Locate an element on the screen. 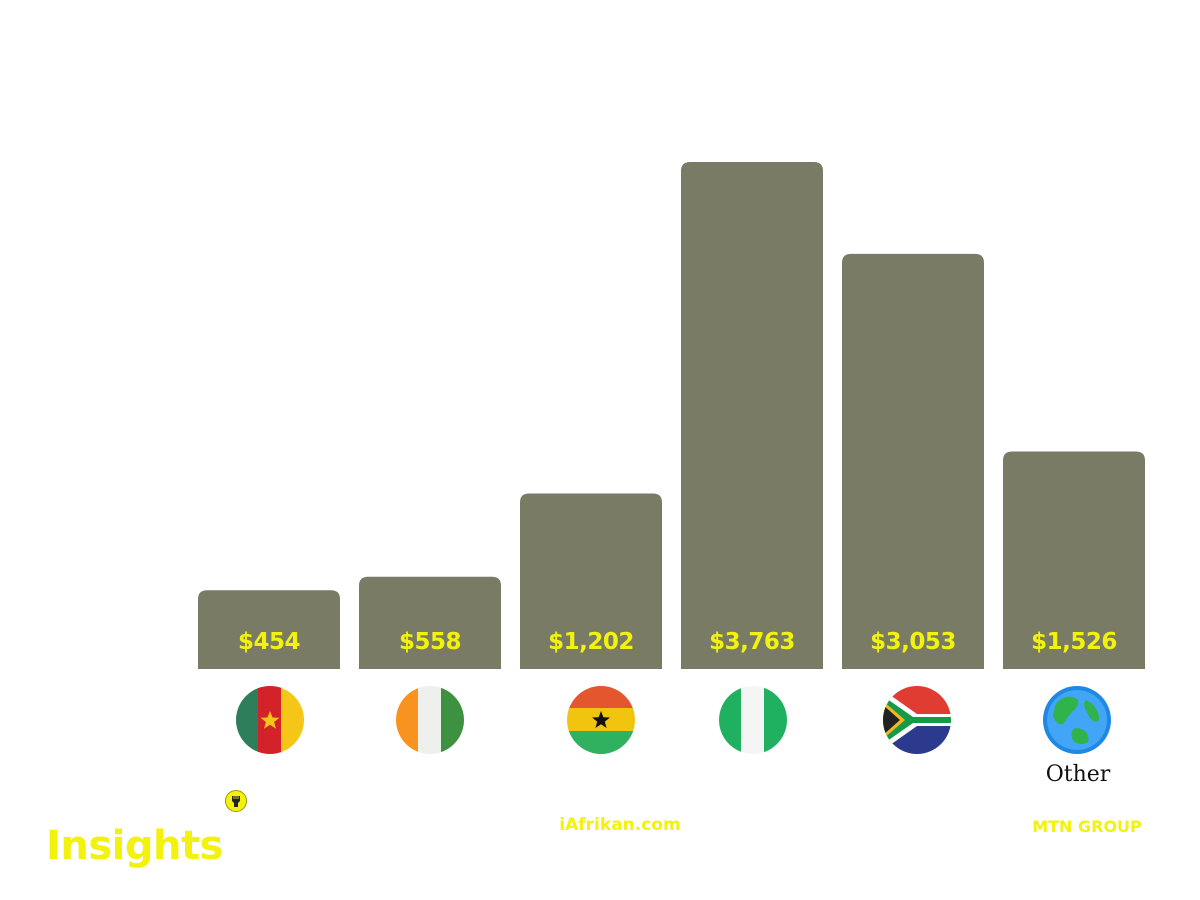  bar-other is located at coordinates (1074, 560).